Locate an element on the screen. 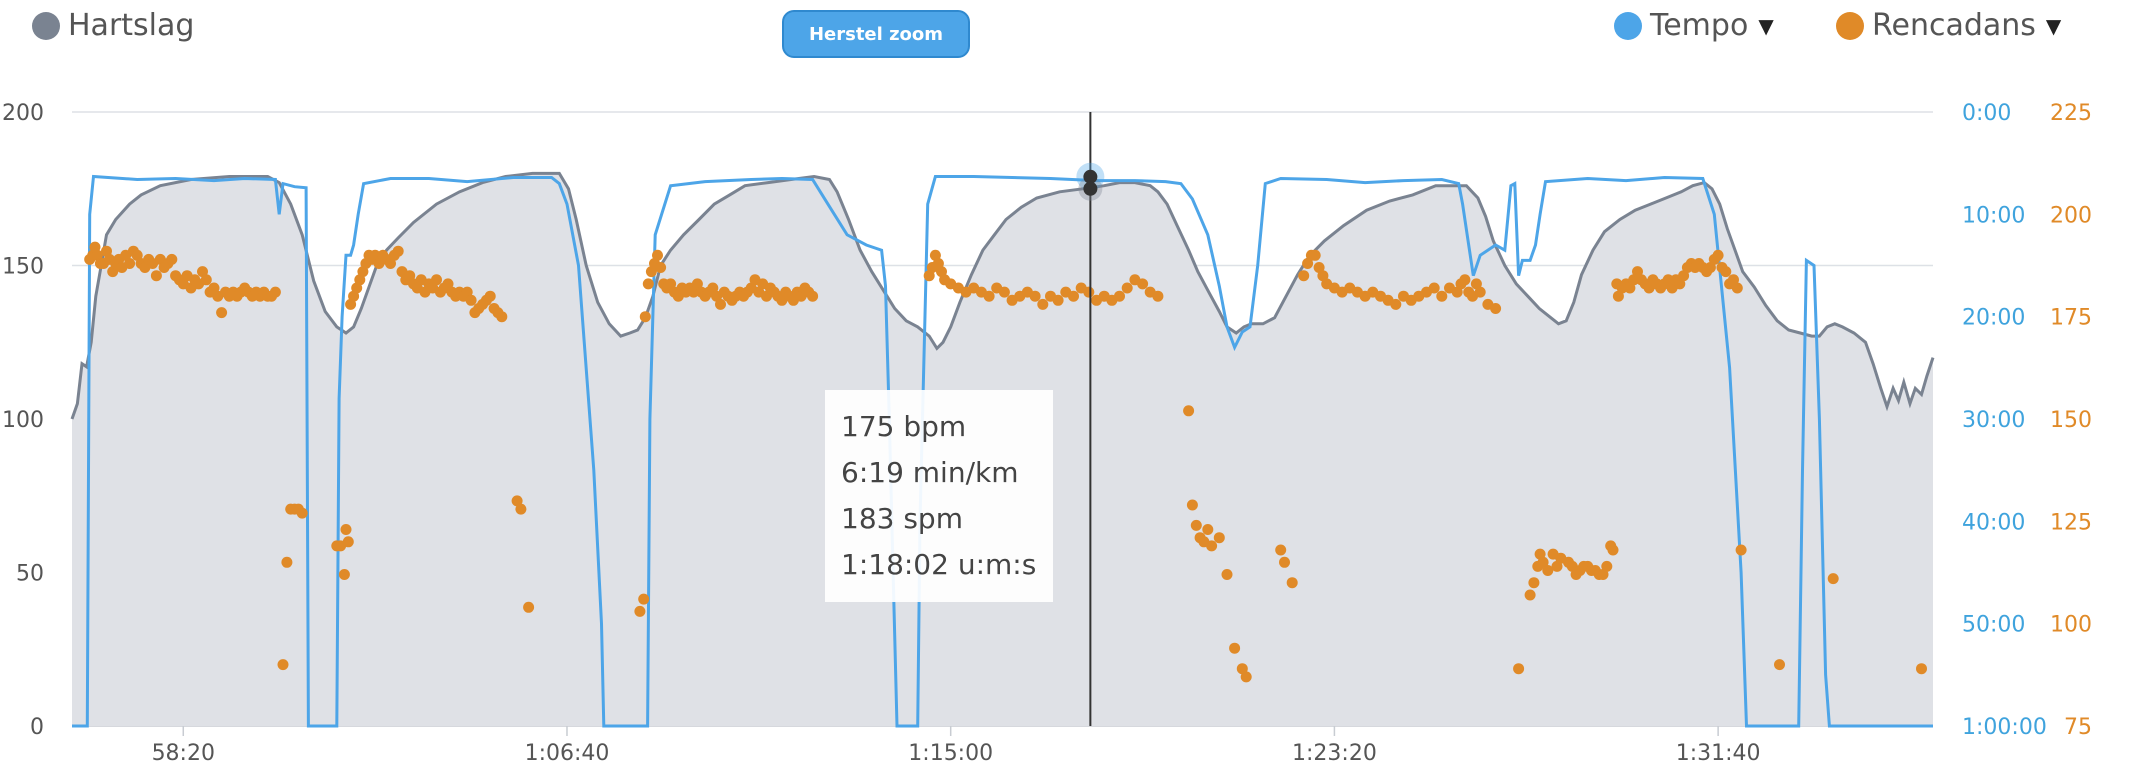 This screenshot has height=782, width=2142. y-tick-label-tempo: 30:00 is located at coordinates (1993, 420).